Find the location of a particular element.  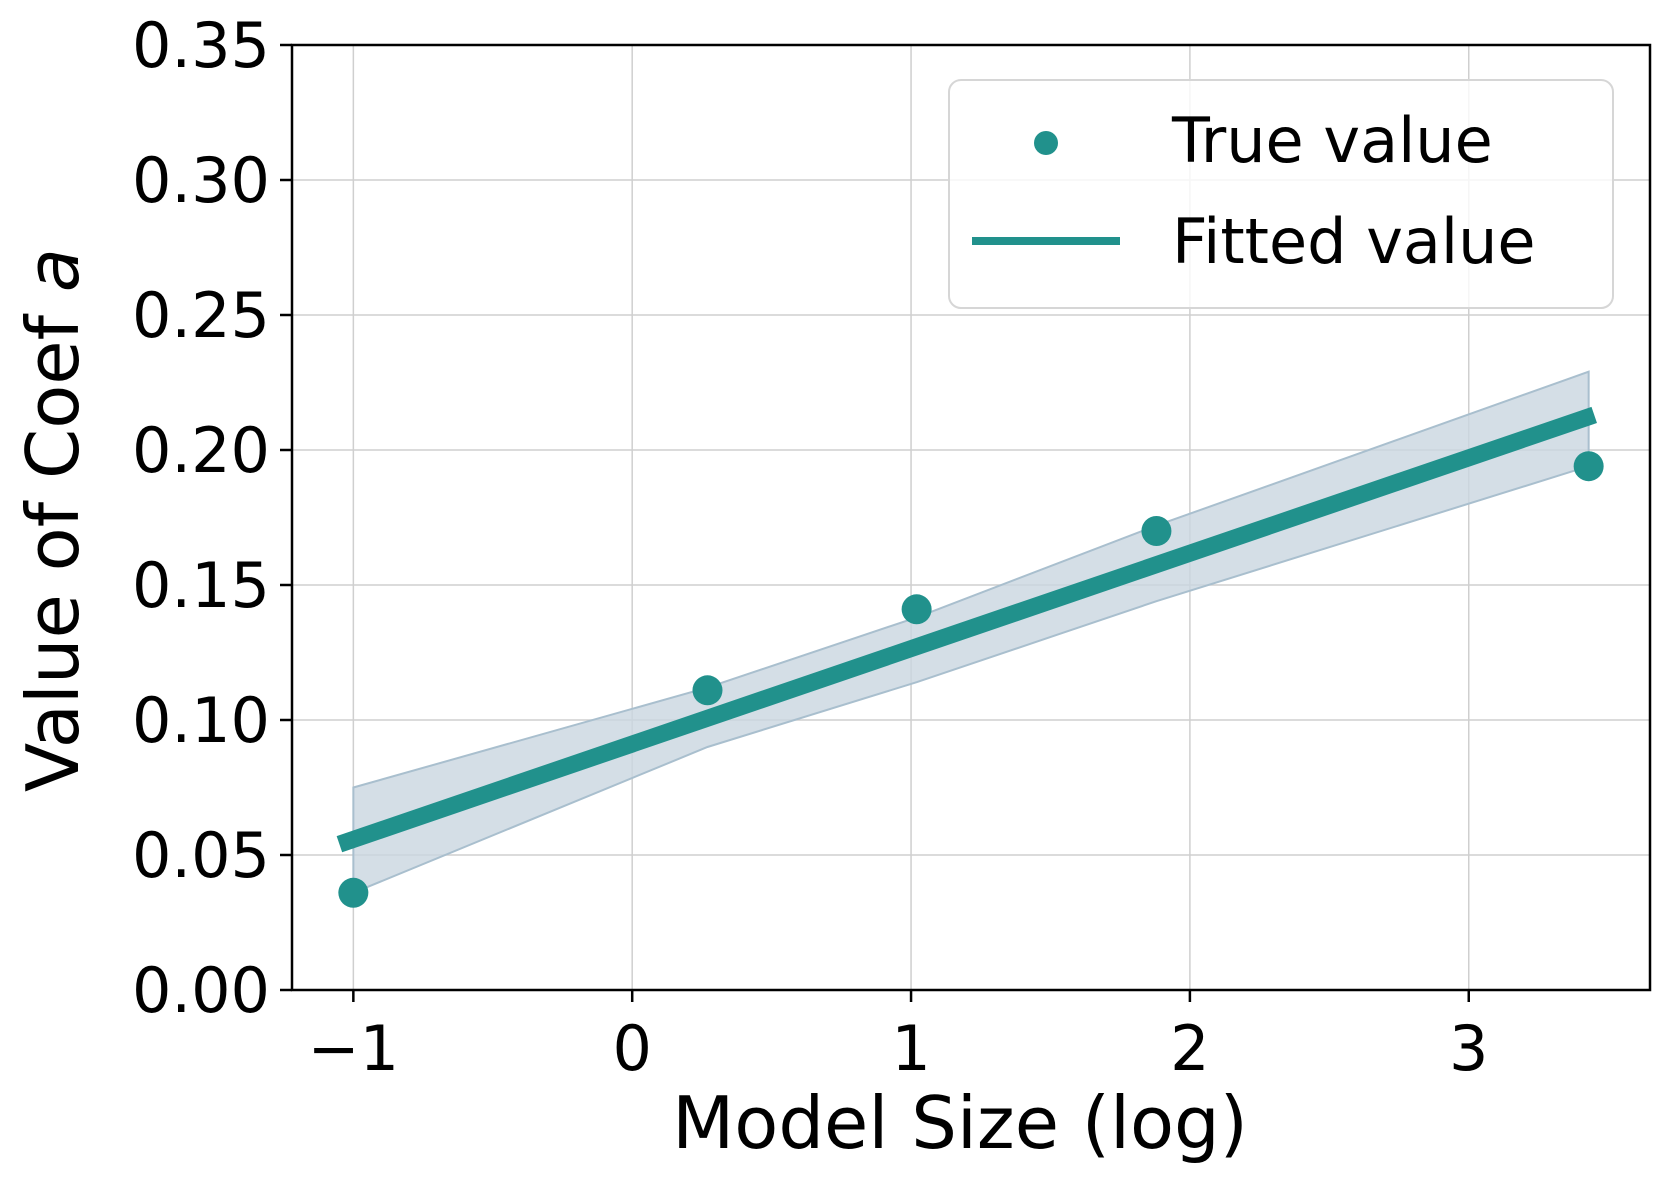

y-axis-label-prefix: Value of Coef is located at coordinates (53, 542).